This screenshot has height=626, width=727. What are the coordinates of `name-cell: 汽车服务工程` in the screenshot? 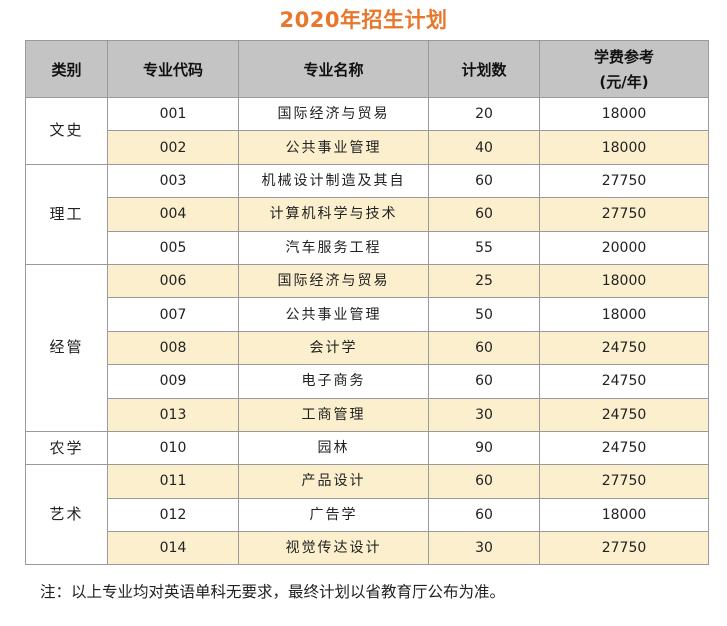 It's located at (333, 247).